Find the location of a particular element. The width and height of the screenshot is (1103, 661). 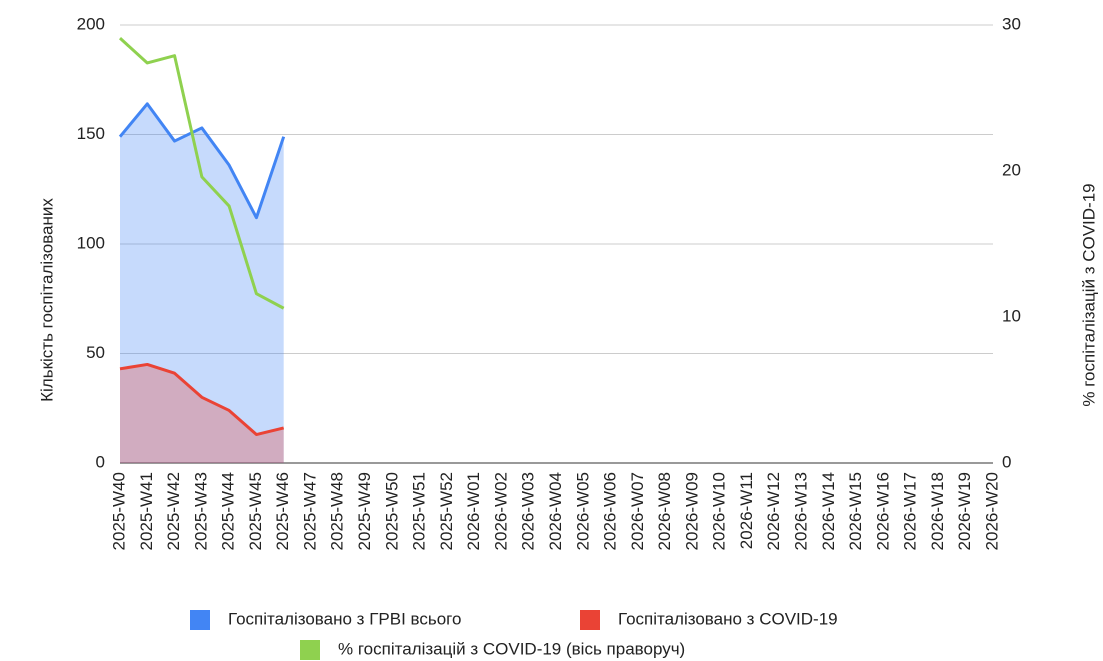

legend-label: Госпіталізовано з ГРВІ всього is located at coordinates (344, 618).